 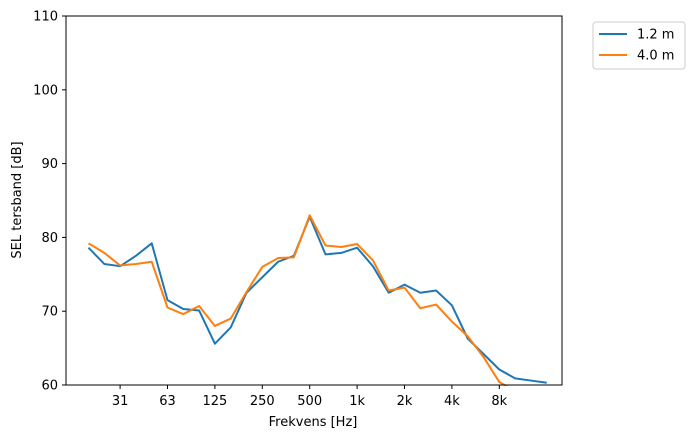 What do you see at coordinates (262, 401) in the screenshot?
I see `x-tick-label: 250` at bounding box center [262, 401].